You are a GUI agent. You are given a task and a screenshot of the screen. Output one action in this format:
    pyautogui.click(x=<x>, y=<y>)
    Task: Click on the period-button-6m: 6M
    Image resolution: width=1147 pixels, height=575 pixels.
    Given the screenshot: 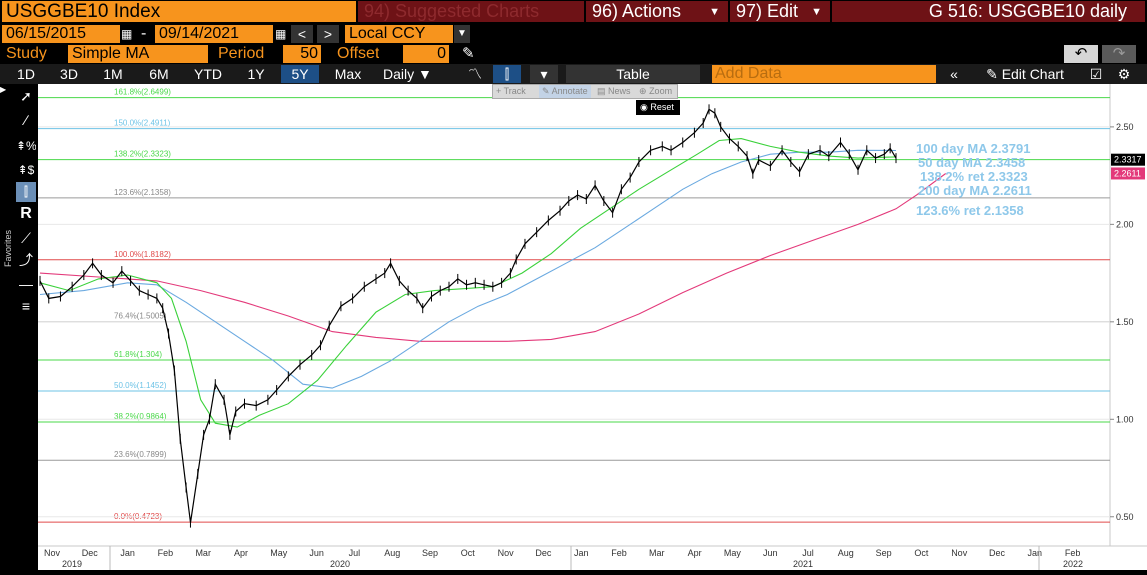 What is the action you would take?
    pyautogui.click(x=159, y=74)
    